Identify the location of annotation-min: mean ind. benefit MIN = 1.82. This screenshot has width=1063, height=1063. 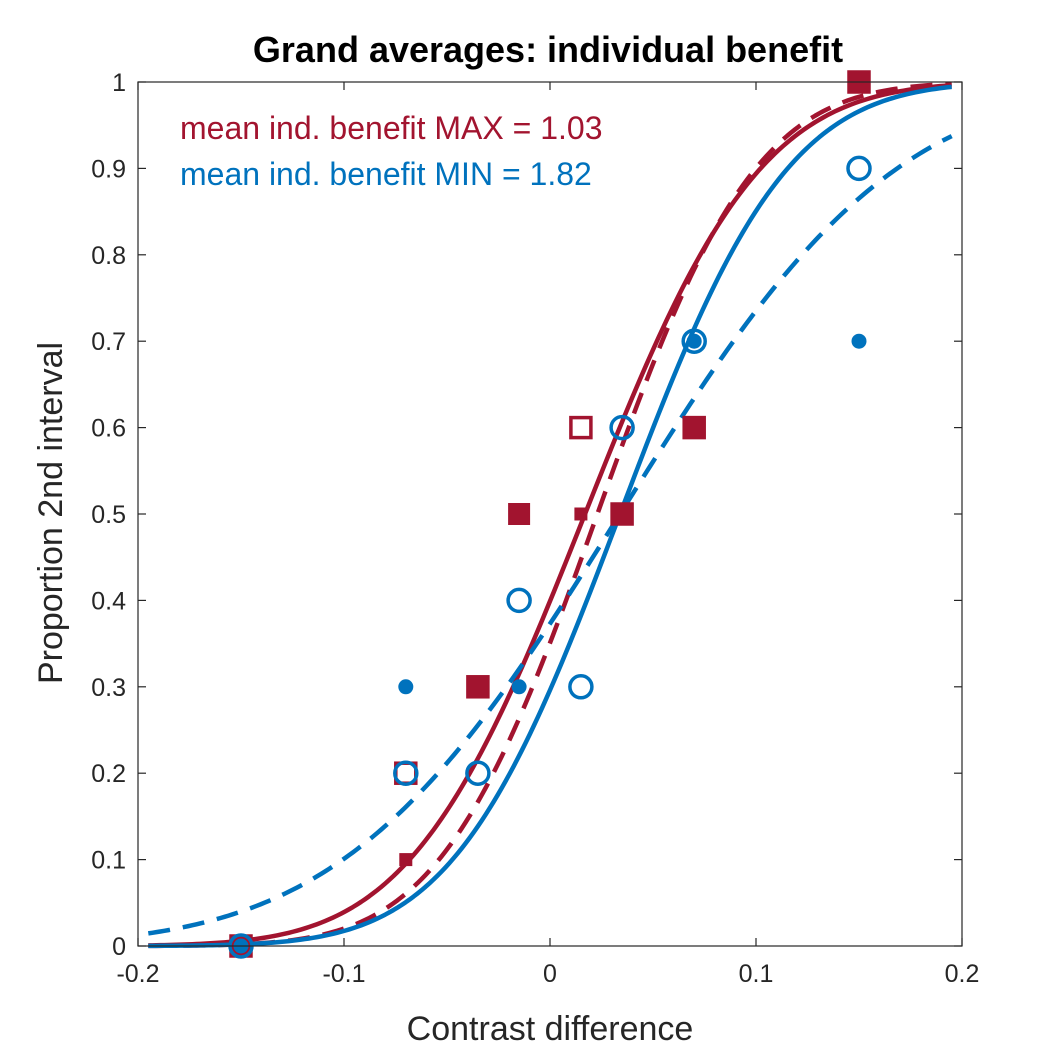
(386, 174).